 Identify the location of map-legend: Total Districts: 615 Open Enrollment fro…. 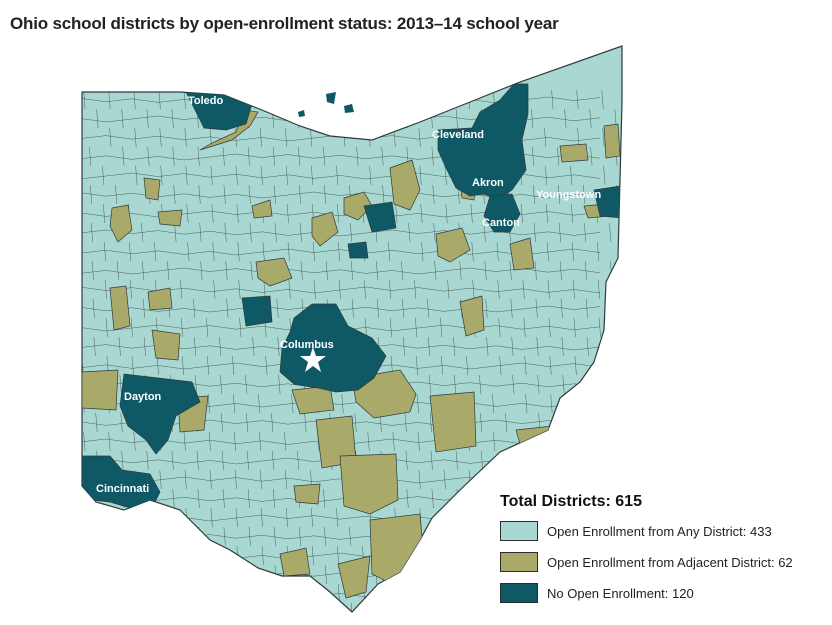
(663, 553).